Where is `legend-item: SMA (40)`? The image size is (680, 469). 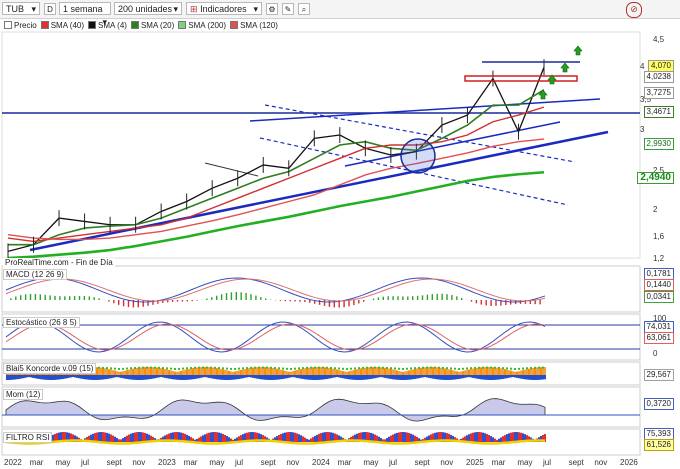 legend-item: SMA (40) is located at coordinates (62, 25).